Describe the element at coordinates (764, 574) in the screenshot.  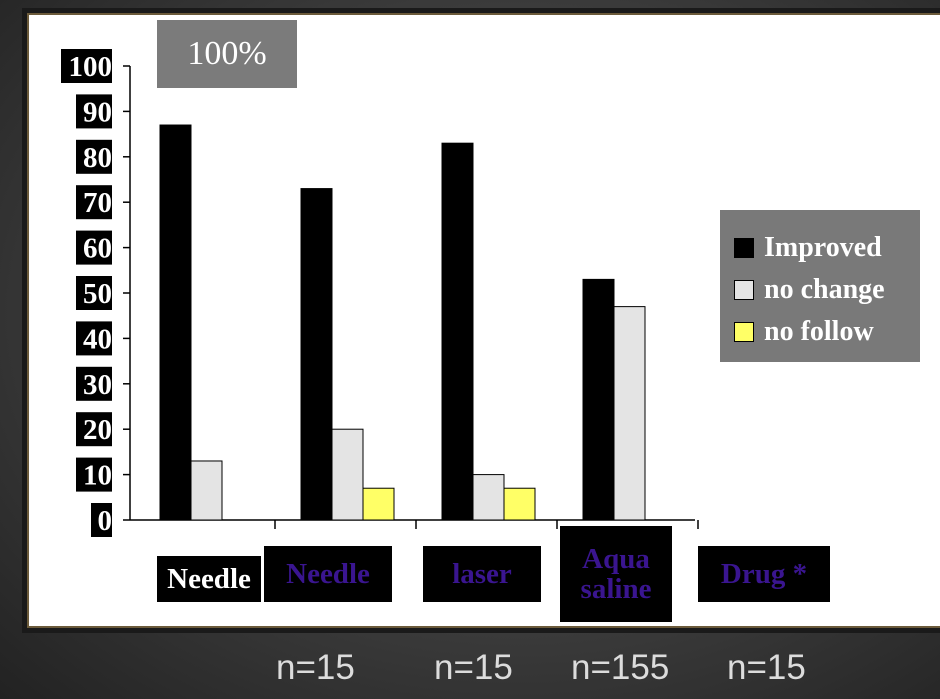
I see `category-label-drug: Drug *` at that location.